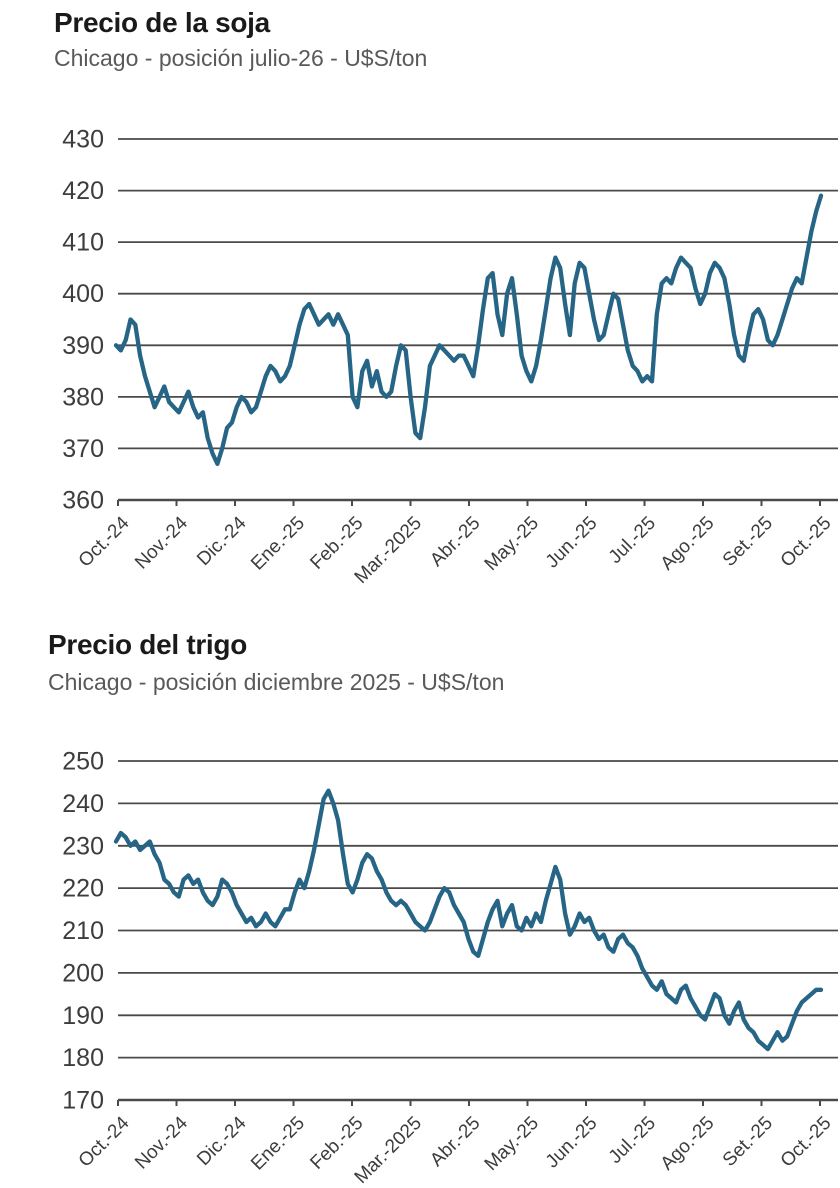  I want to click on svg-text: 430, so click(83, 140).